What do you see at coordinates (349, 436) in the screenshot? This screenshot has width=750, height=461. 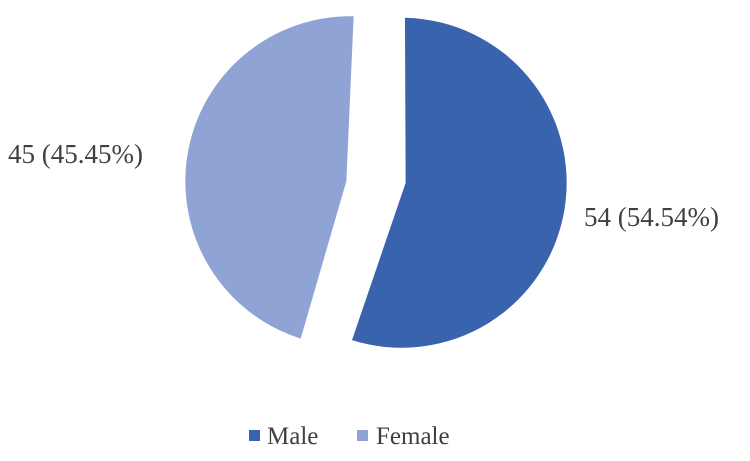 I see `legend: Male Female` at bounding box center [349, 436].